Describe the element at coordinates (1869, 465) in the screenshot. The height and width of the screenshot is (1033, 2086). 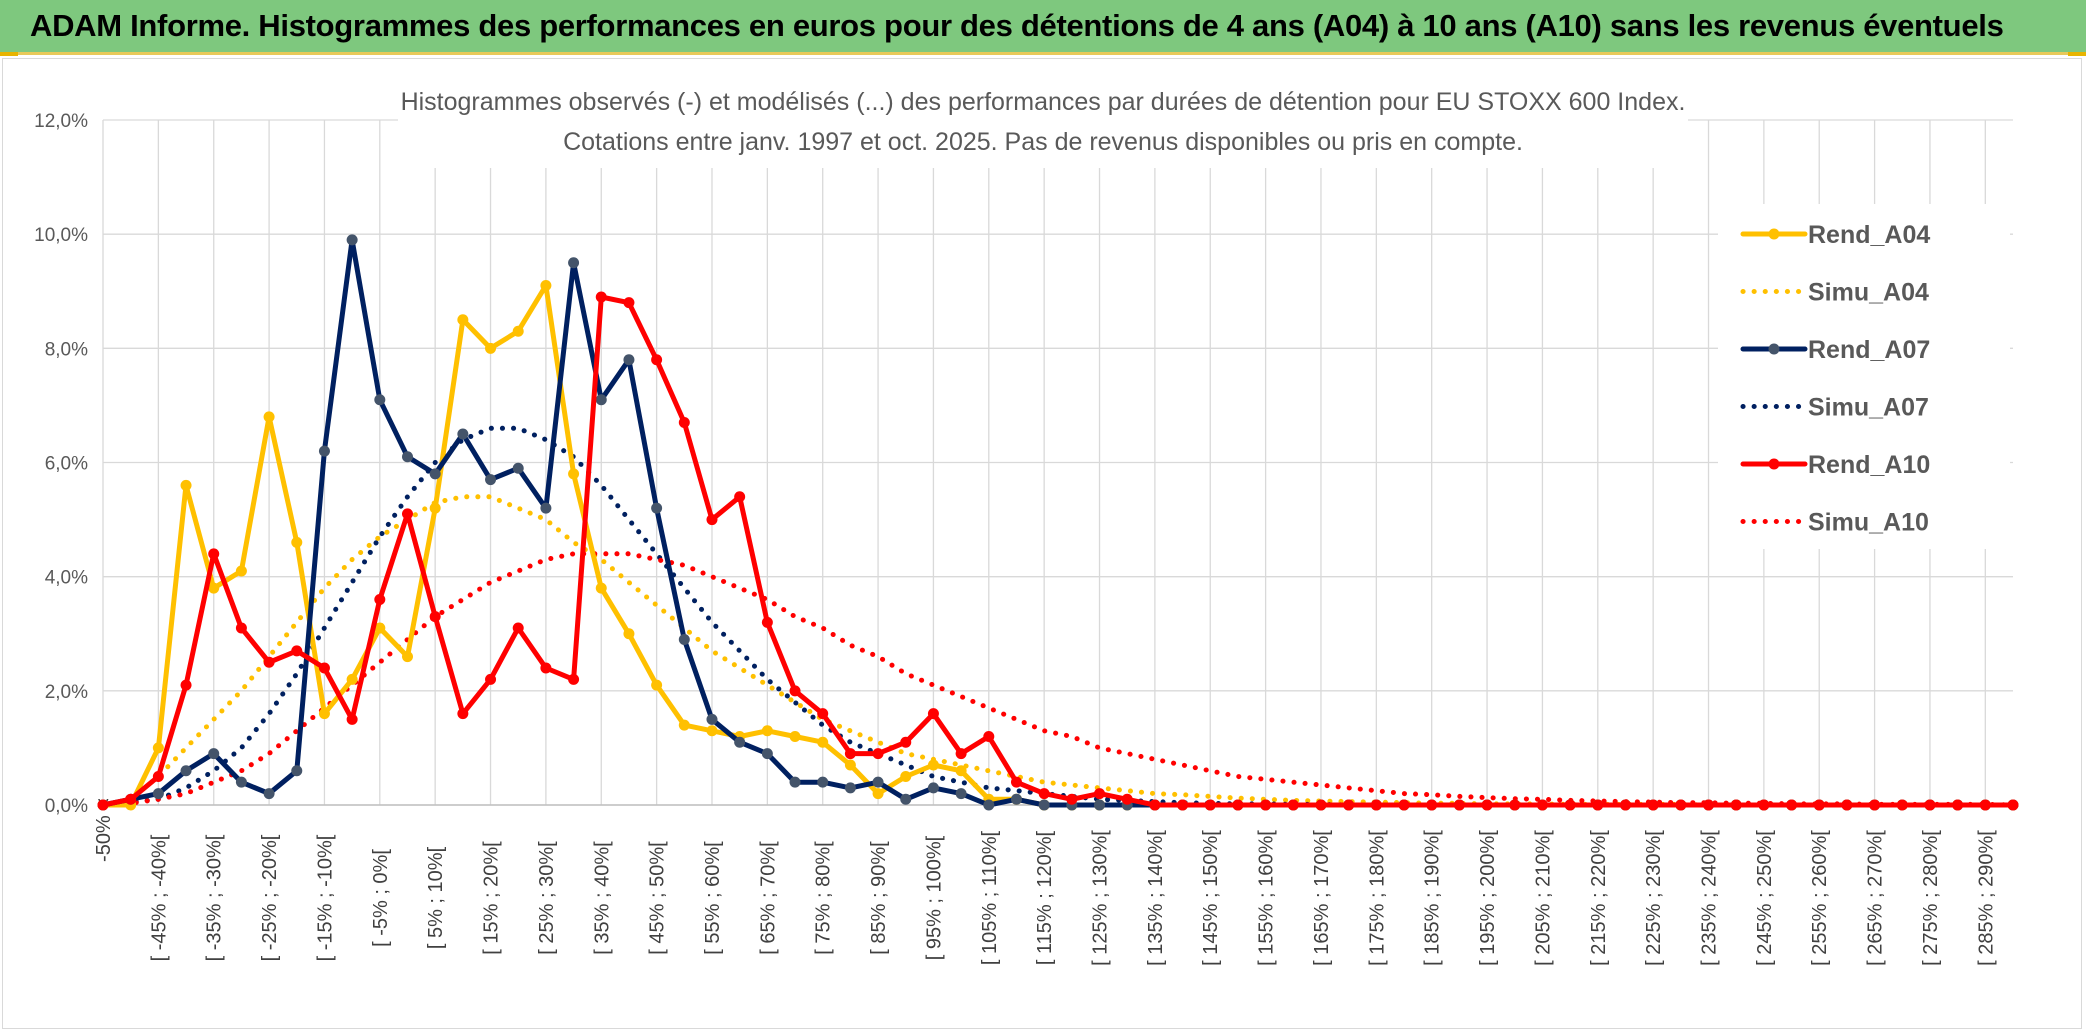
I see `legend-label-Rend_A10: Rend_A10` at that location.